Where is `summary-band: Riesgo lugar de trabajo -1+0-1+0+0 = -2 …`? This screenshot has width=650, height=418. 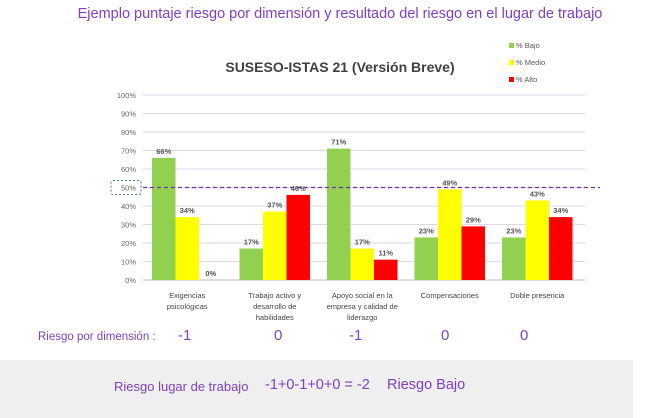
summary-band: Riesgo lugar de trabajo -1+0-1+0+0 = -2 … is located at coordinates (316, 389).